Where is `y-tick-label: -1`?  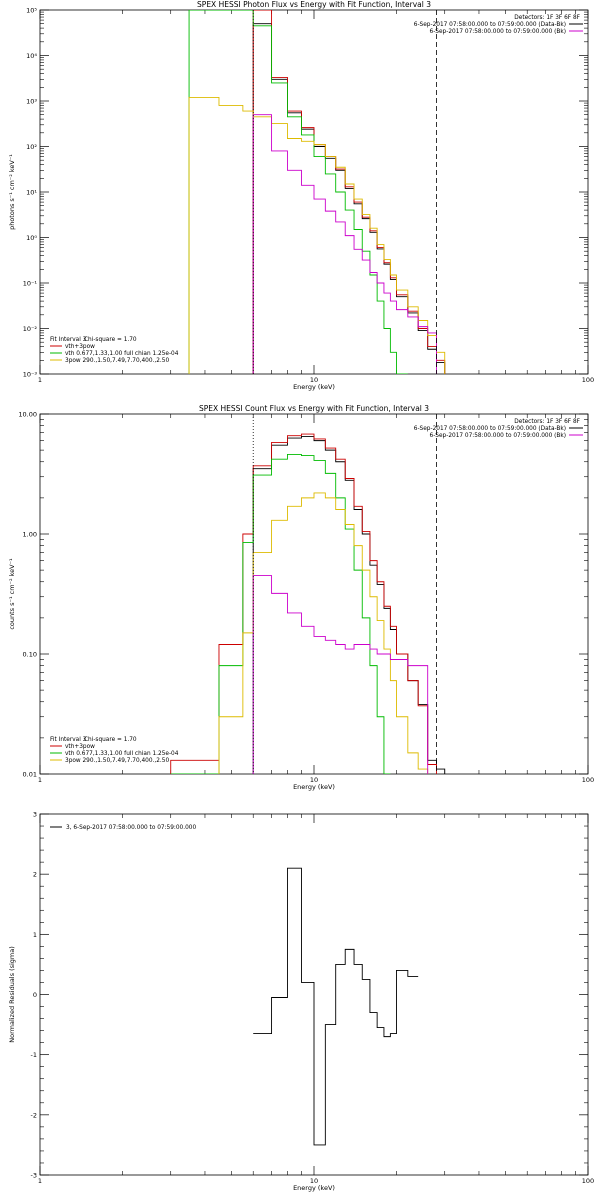
y-tick-label: -1 is located at coordinates (34, 1055).